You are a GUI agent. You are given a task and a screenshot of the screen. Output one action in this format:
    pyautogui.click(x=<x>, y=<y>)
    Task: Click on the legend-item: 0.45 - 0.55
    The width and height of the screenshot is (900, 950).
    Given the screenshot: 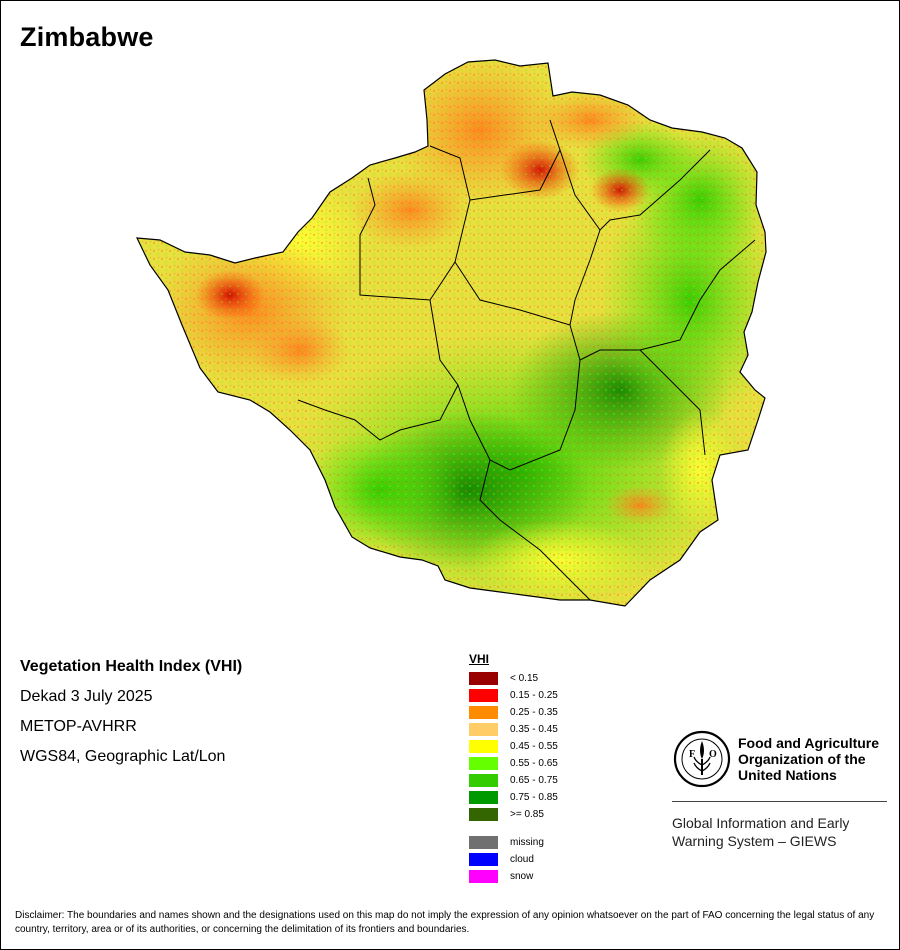 What is the action you would take?
    pyautogui.click(x=513, y=746)
    